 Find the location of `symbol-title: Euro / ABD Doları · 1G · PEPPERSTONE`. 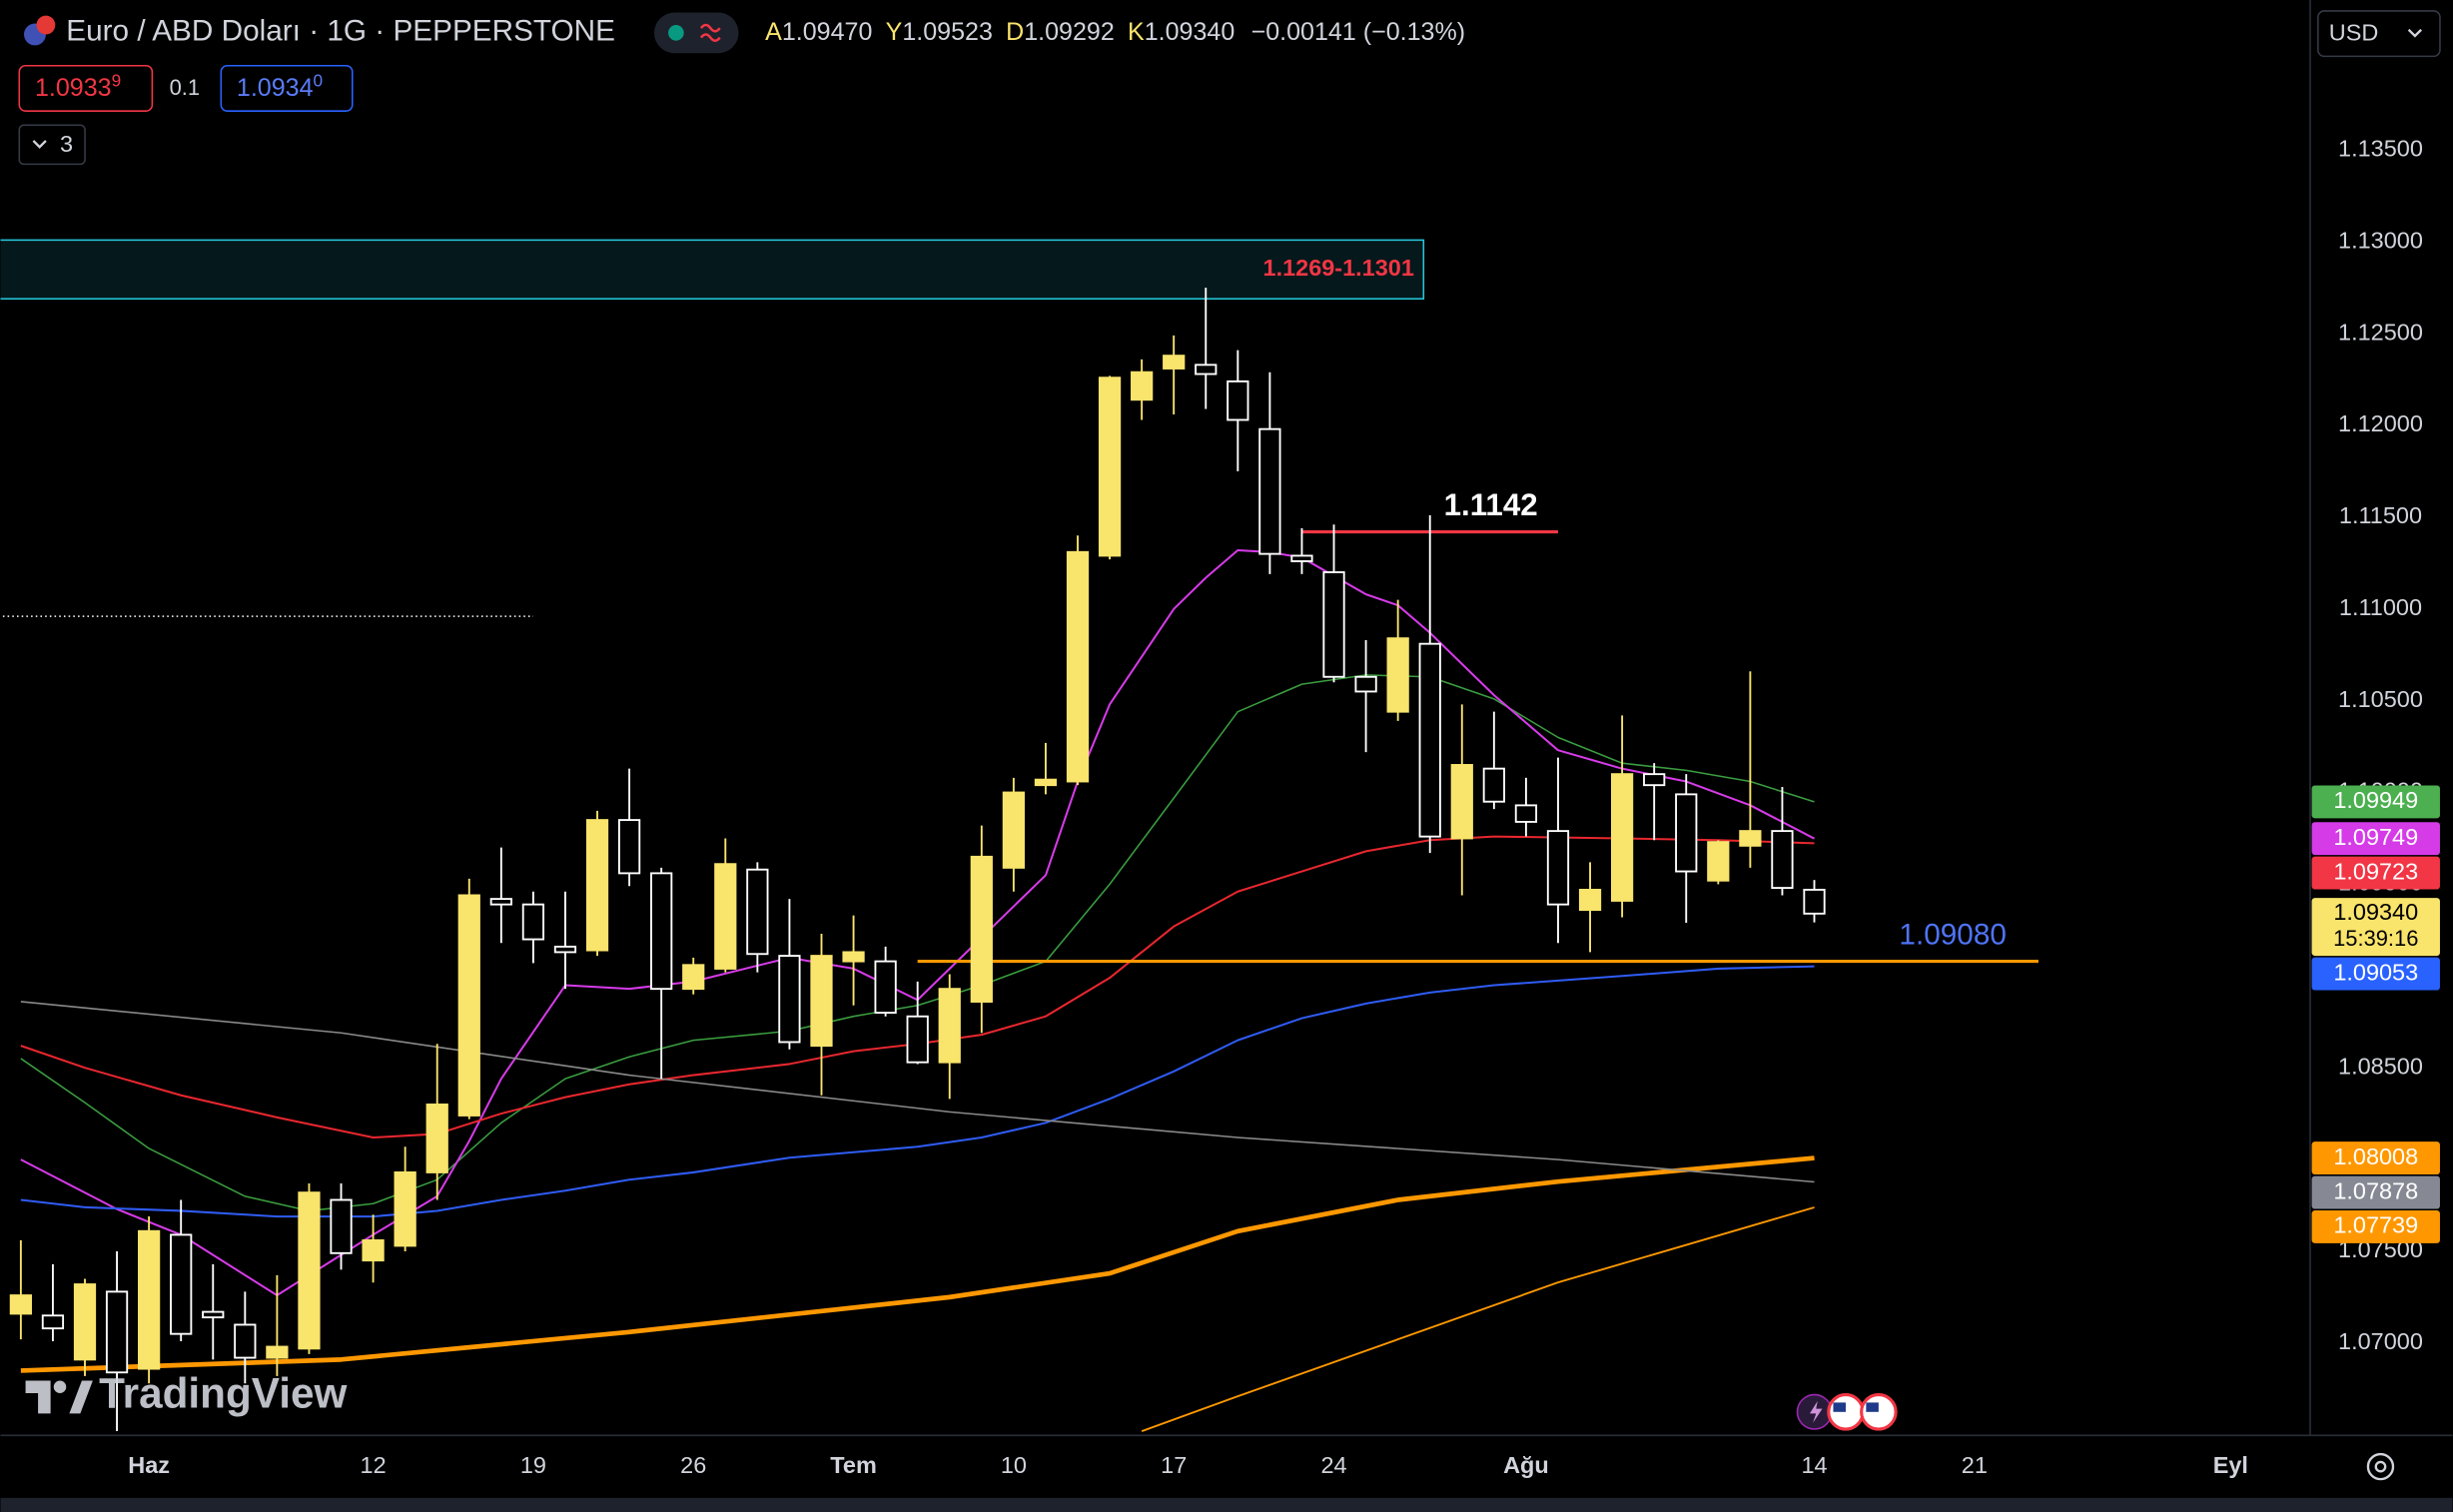

symbol-title: Euro / ABD Doları · 1G · PEPPERSTONE is located at coordinates (341, 31).